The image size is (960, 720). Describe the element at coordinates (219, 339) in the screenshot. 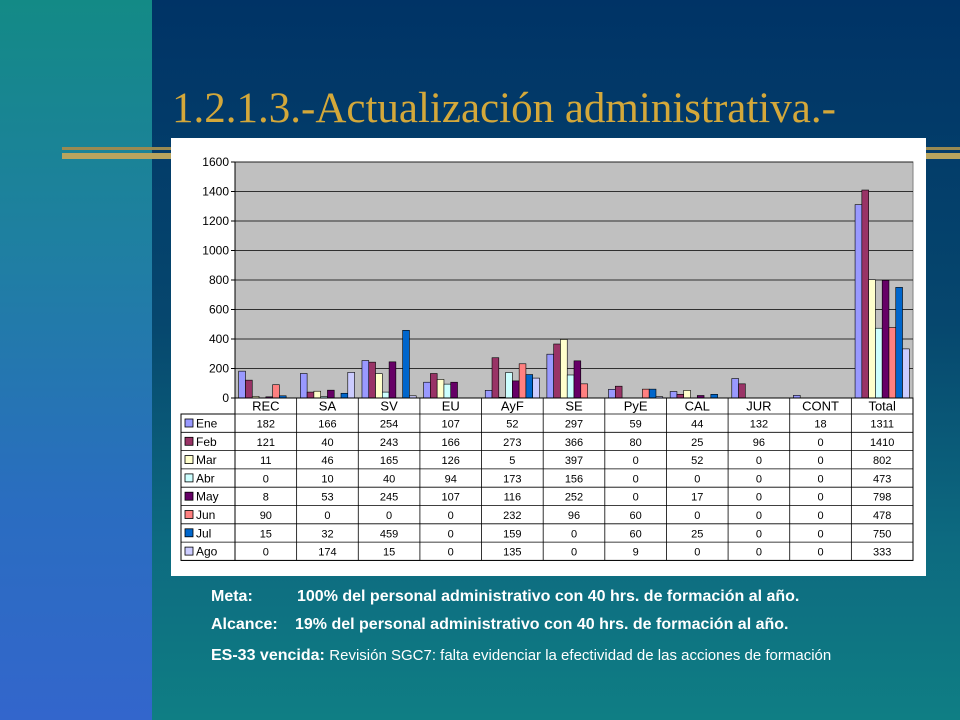

I see `y-tick-label: 400` at that location.